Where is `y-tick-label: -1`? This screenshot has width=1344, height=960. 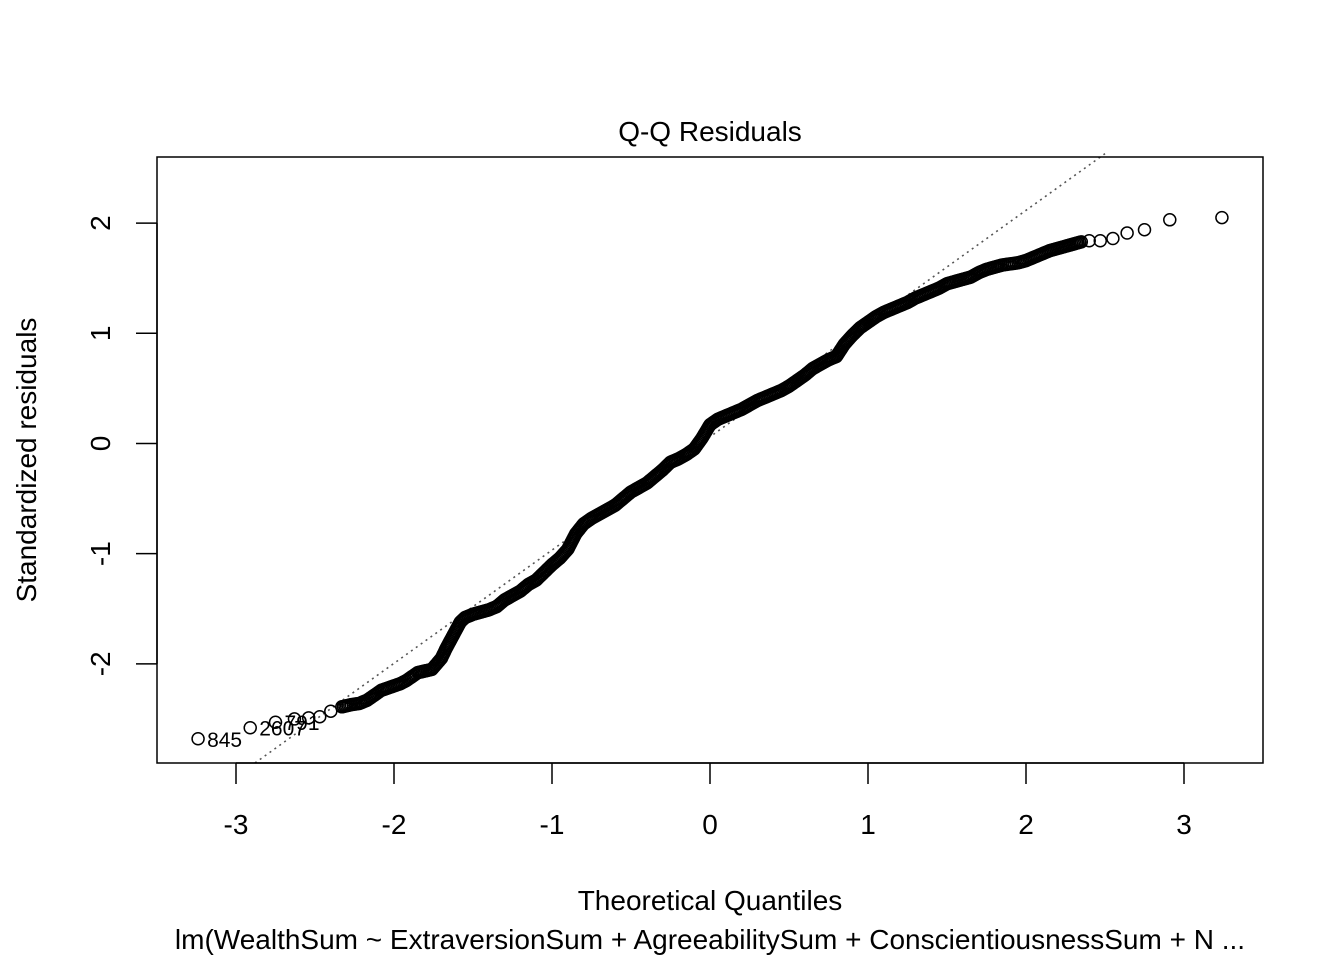
y-tick-label: -1 is located at coordinates (100, 553).